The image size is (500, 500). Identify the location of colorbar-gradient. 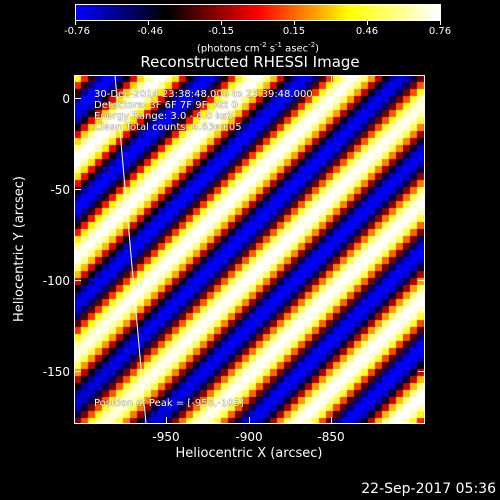
(258, 12).